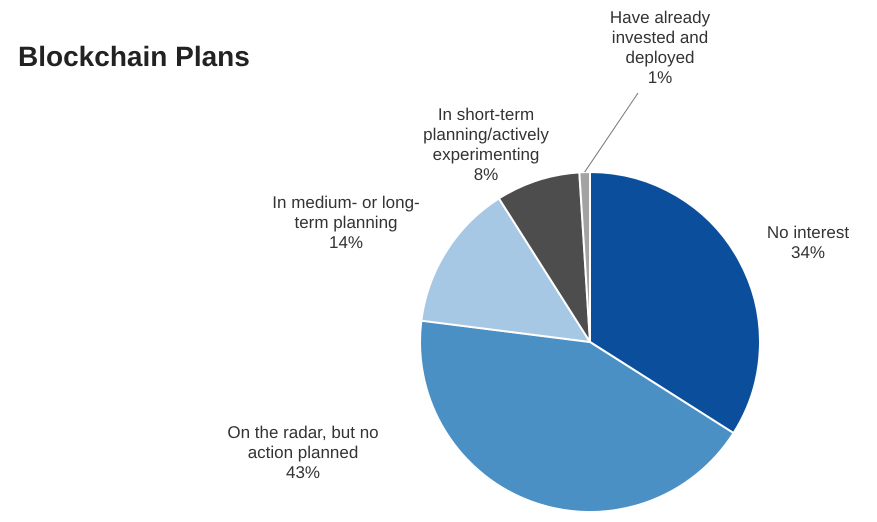  I want to click on slice-label: In short-term planning/actively experimenting, so click(486, 134).